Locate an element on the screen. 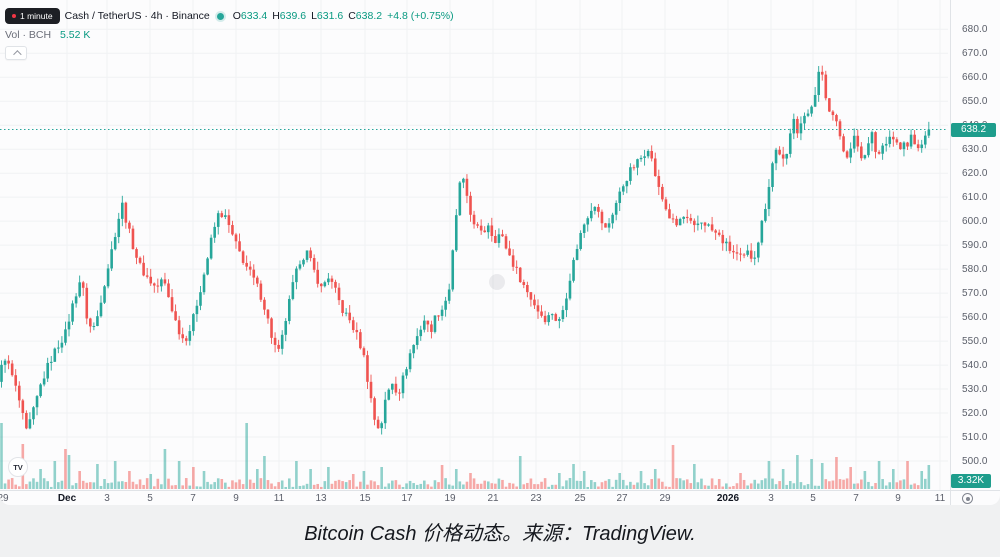  record-dot-icon is located at coordinates (14, 16).